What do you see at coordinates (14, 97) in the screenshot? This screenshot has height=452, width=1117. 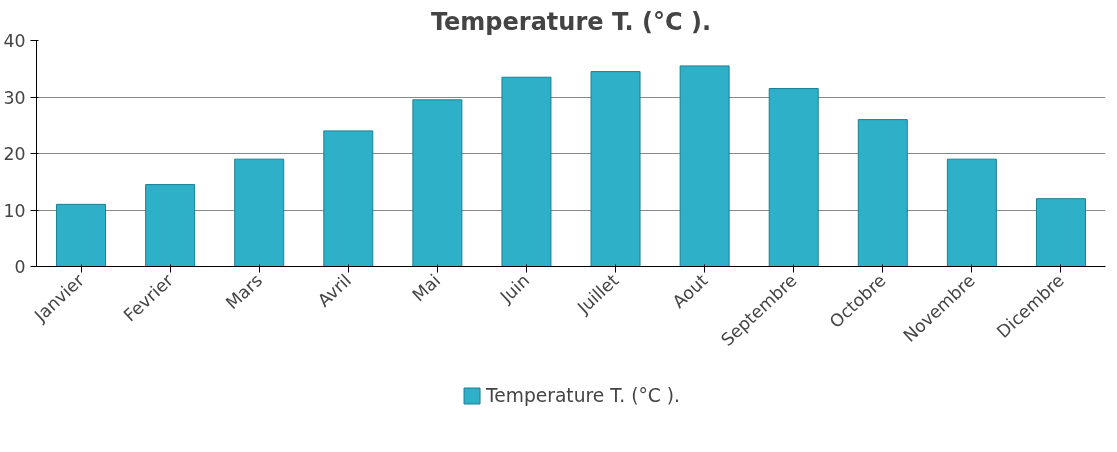 I see `y-tick-label: 30` at bounding box center [14, 97].